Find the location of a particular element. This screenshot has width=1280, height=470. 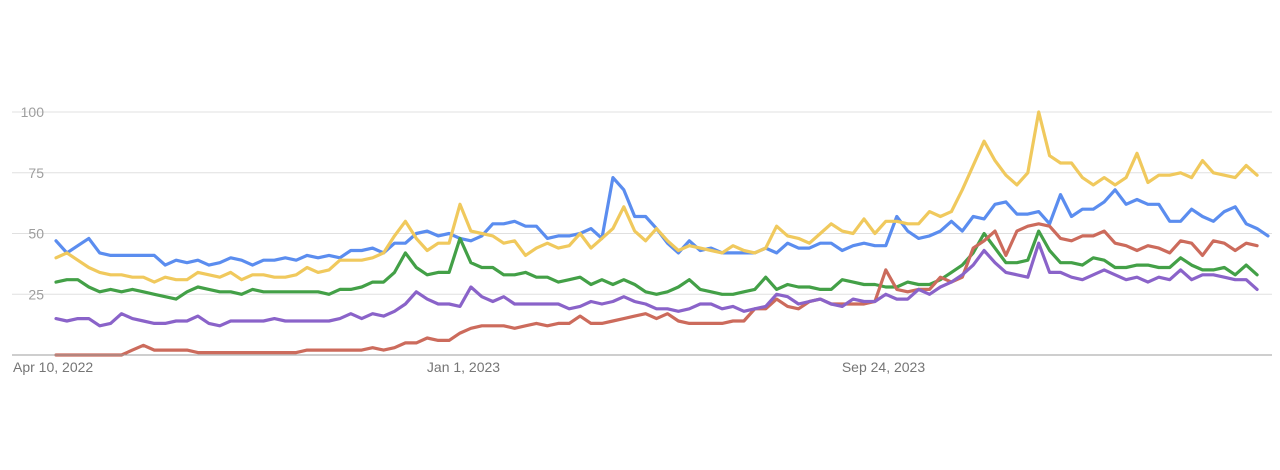

y-tick-label: 25 is located at coordinates (36, 294).